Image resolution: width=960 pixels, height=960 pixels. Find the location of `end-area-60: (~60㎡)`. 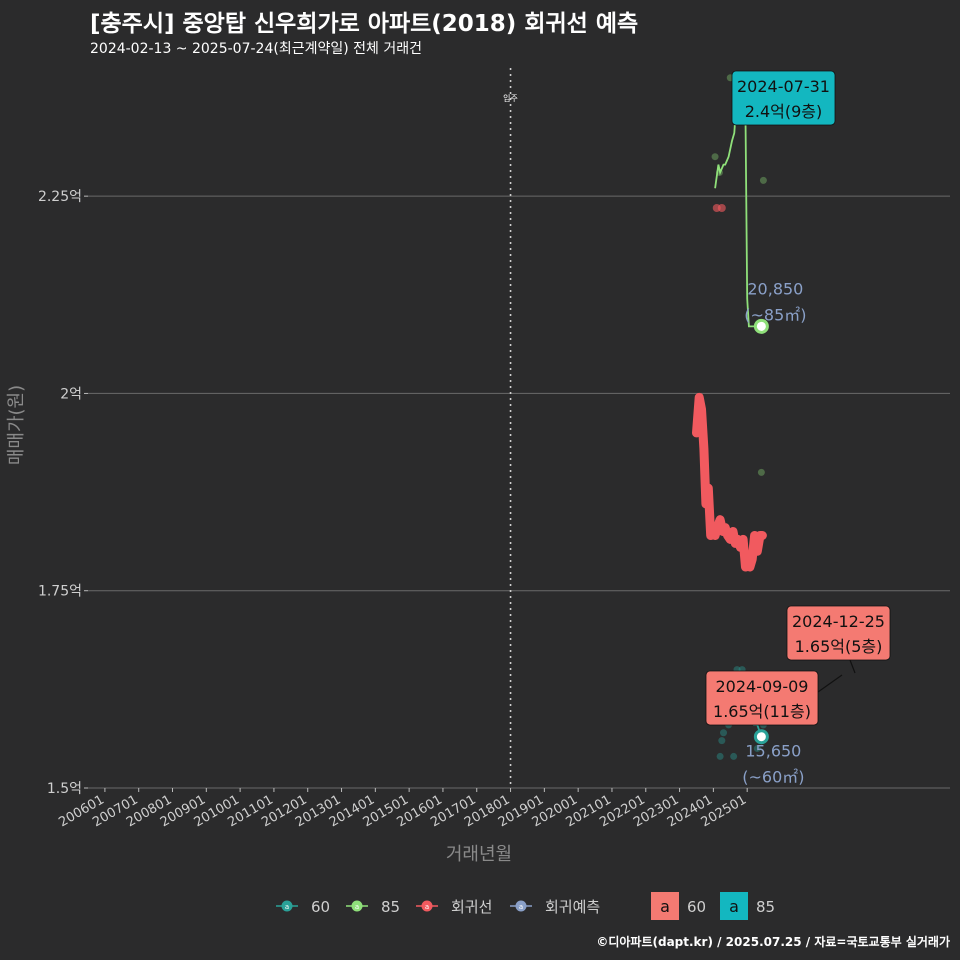

end-area-60: (~60㎡) is located at coordinates (773, 777).